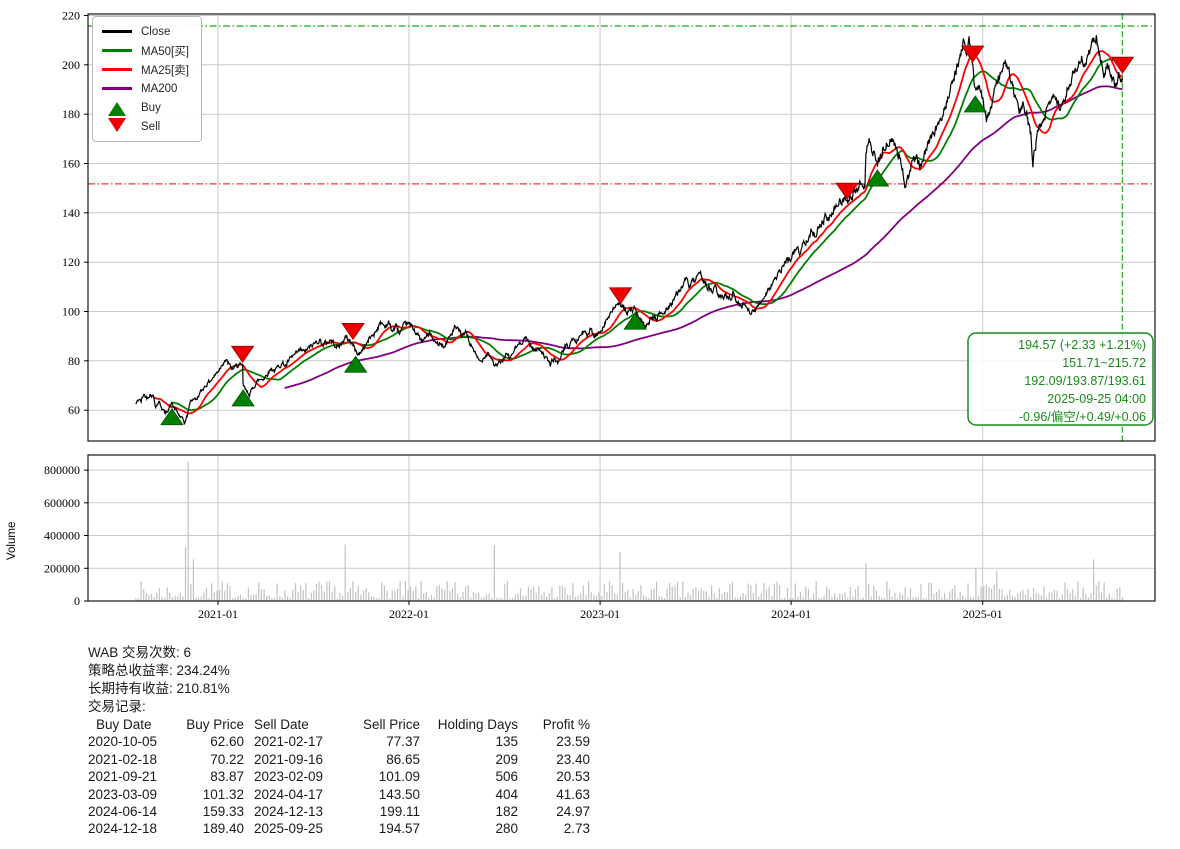  Describe the element at coordinates (477, 724) in the screenshot. I see `trade-col-header: Holding Days` at that location.